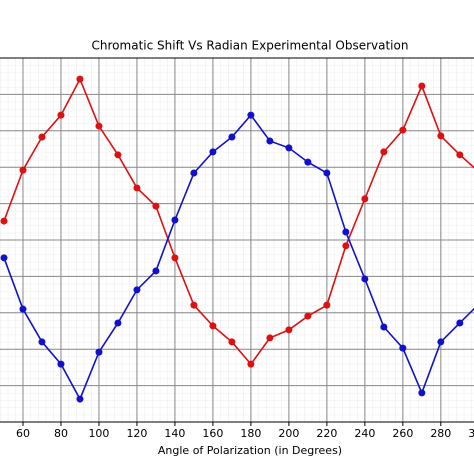 The height and width of the screenshot is (474, 474). Describe the element at coordinates (440, 433) in the screenshot. I see `x-tick-label: 280` at that location.